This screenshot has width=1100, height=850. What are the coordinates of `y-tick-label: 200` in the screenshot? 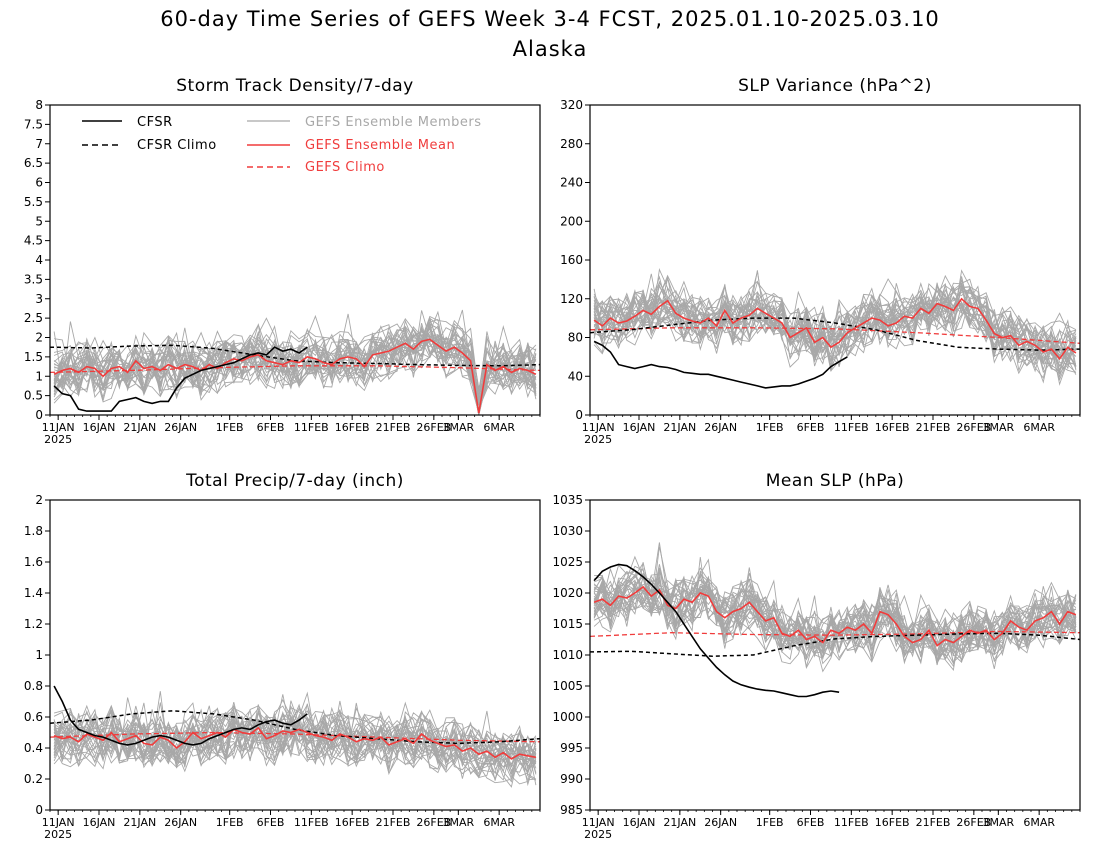 It's located at (571, 221).